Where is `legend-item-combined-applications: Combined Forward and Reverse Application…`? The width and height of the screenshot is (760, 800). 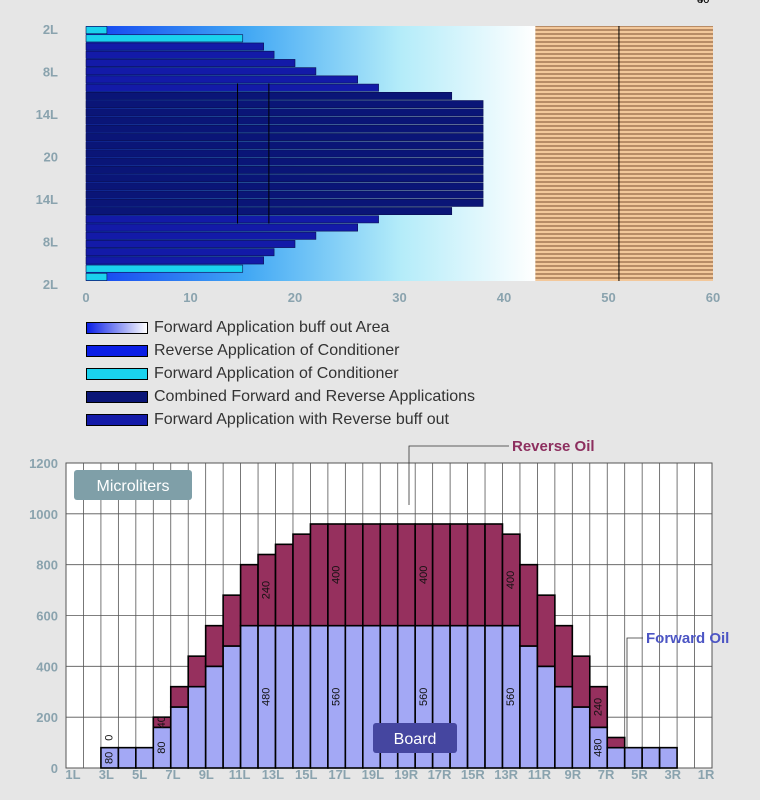
legend-item-combined-applications: Combined Forward and Reverse Application… is located at coordinates (280, 396).